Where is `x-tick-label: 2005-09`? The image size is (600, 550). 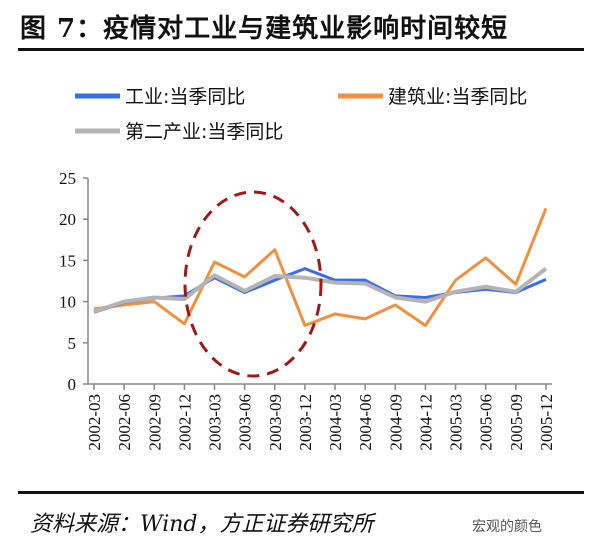
x-tick-label: 2005-09 is located at coordinates (516, 422).